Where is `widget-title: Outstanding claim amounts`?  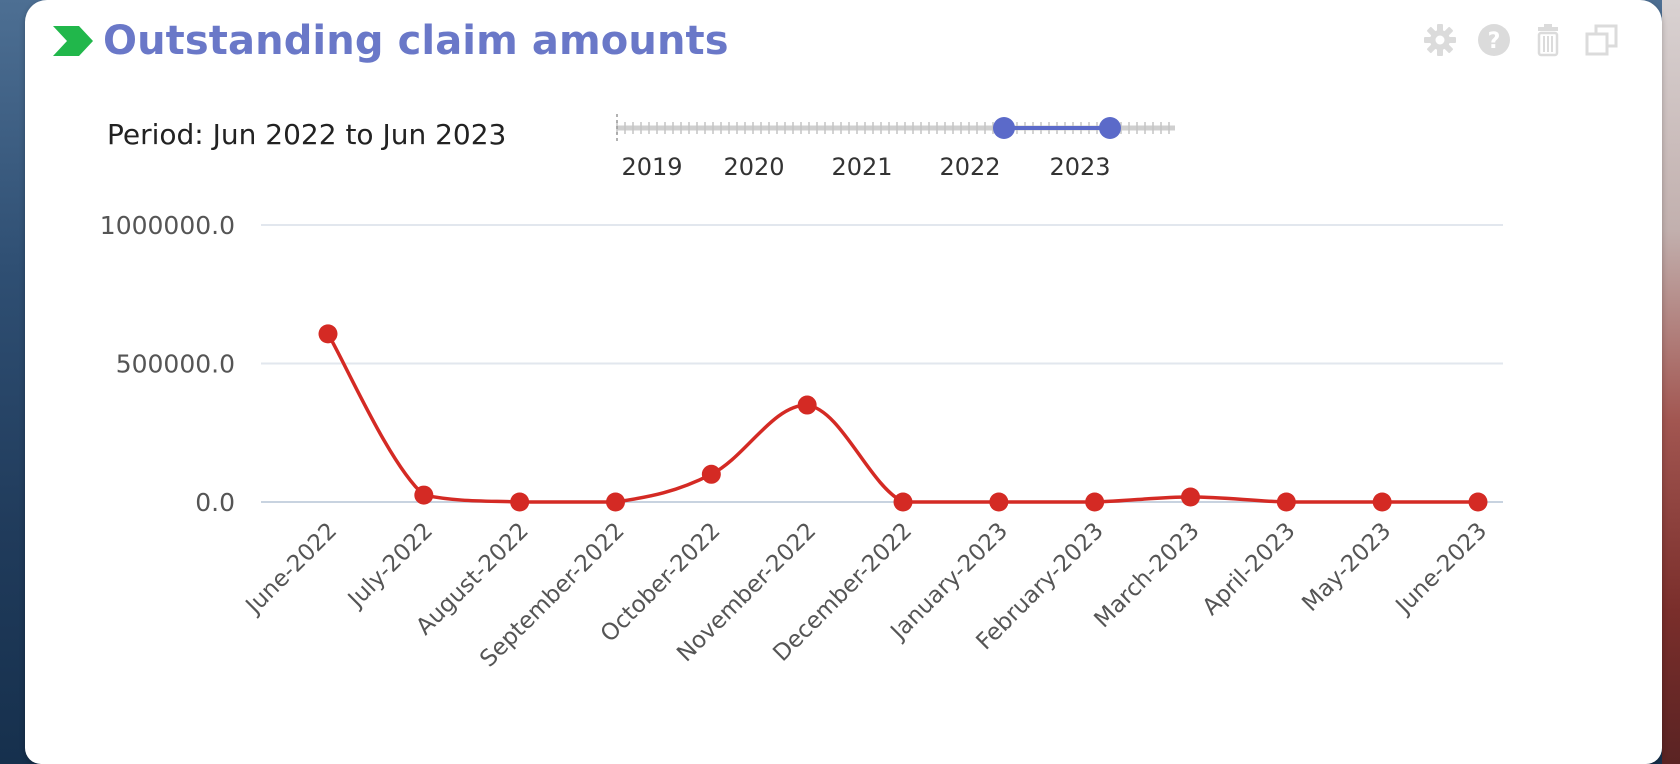 widget-title: Outstanding claim amounts is located at coordinates (416, 41).